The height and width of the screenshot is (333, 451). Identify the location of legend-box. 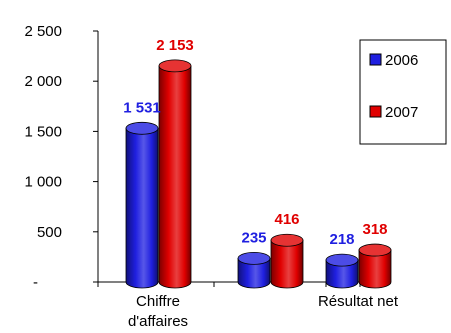
(403, 92).